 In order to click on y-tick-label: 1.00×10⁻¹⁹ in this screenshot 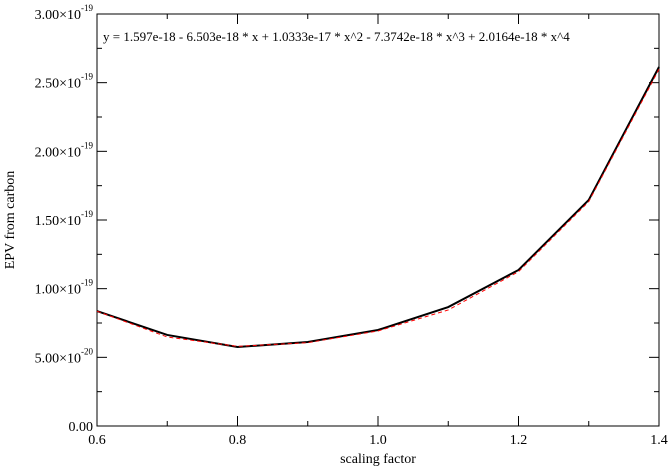, I will do `click(64, 288)`.